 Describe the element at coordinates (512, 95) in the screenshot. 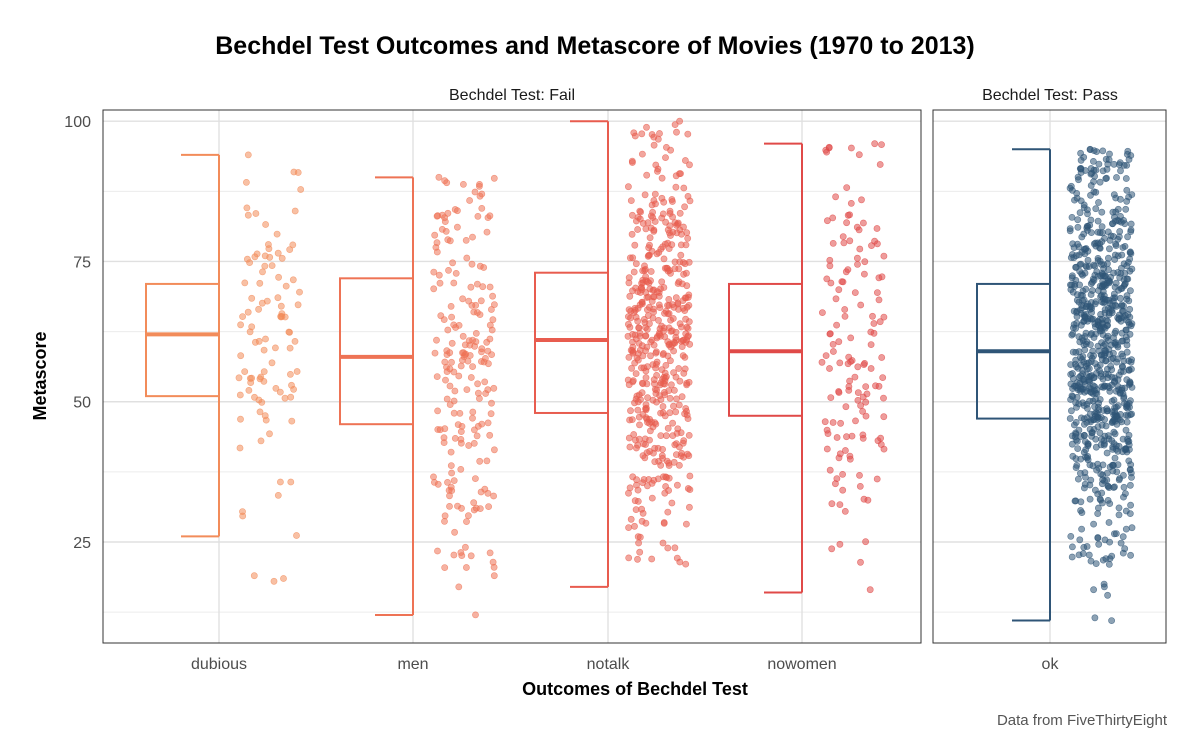

I see `facet-strip-label-fail: Bechdel Test: Fail` at that location.